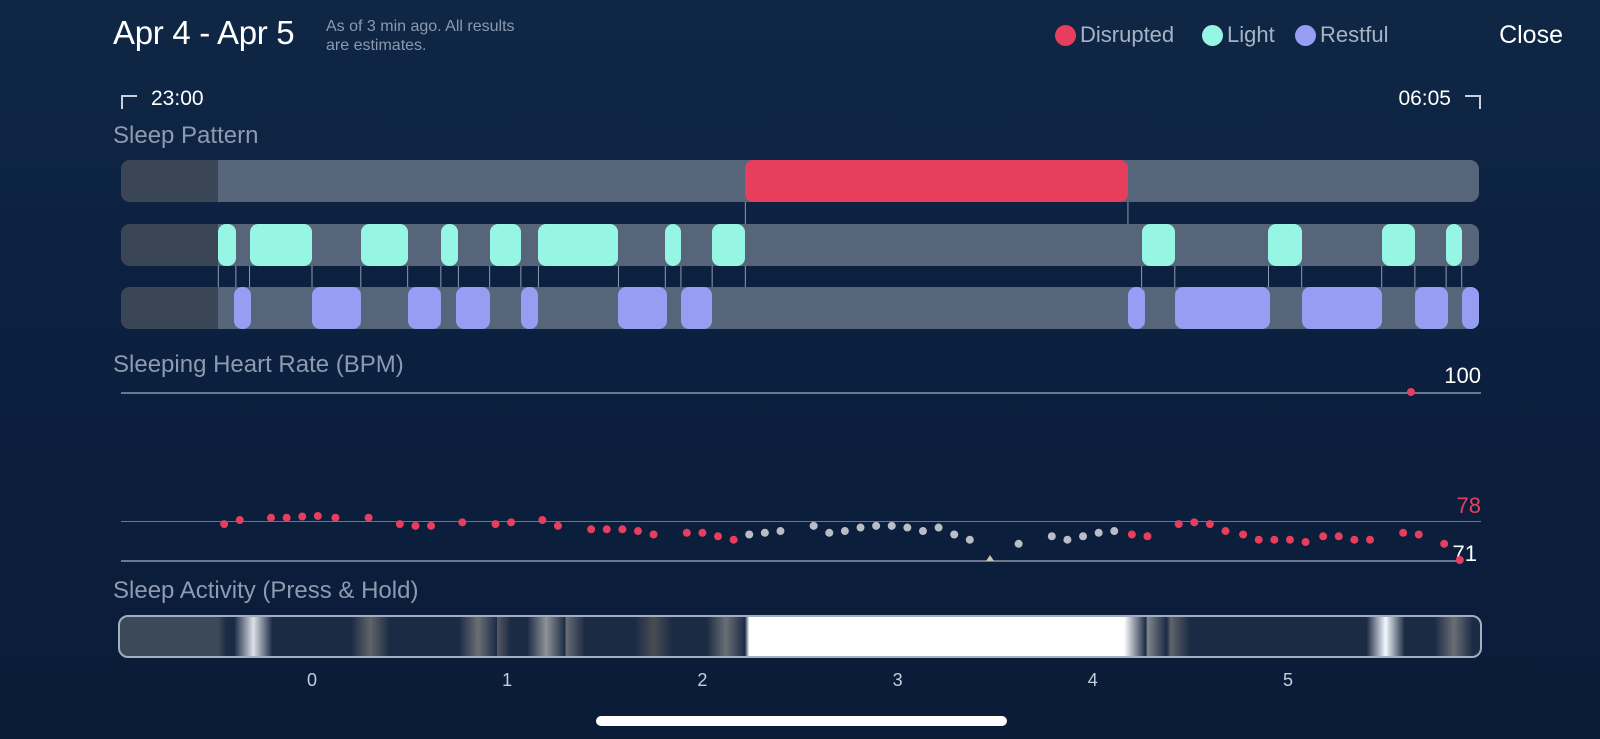  Describe the element at coordinates (1288, 680) in the screenshot. I see `x-tick-label: 5` at that location.